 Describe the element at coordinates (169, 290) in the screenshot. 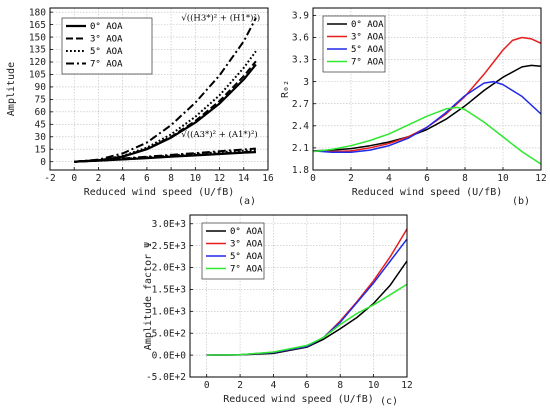

I see `y-tick-label: 1.5E+3` at that location.